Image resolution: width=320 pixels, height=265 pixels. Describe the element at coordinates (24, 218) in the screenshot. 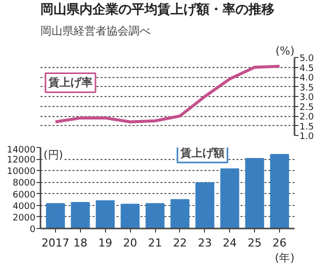

I see `y-tick-label: 2000` at that location.